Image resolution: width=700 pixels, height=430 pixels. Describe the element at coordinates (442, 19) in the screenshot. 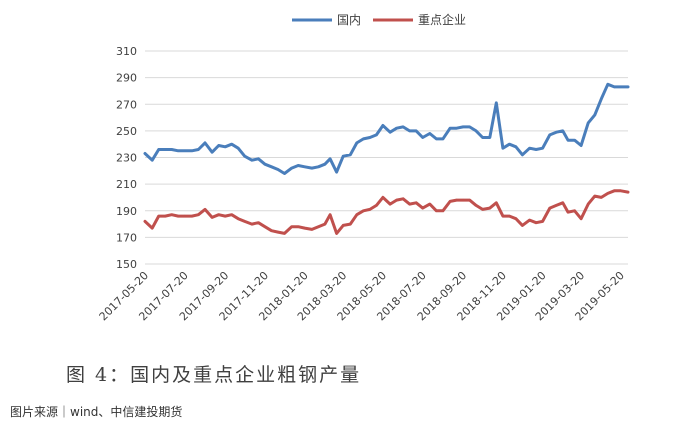

I see `legend-label-key-enterprises: 重点企业` at that location.